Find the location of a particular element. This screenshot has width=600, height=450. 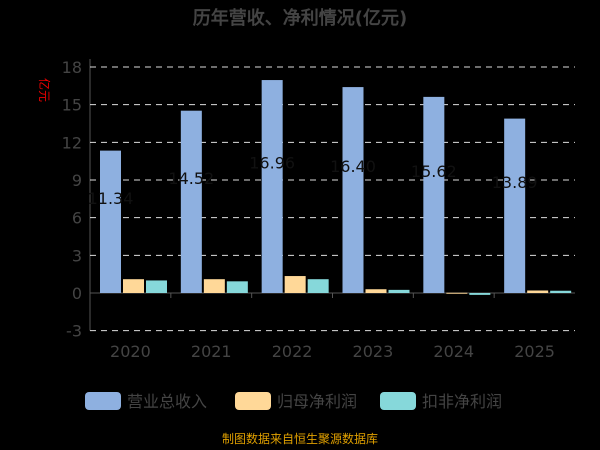

bar-value-label: 16.96 is located at coordinates (272, 163).